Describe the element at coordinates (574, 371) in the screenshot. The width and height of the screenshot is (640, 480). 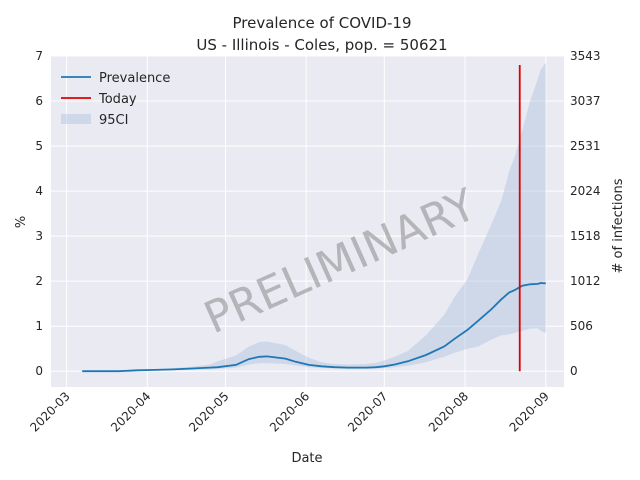
I see `y2-tick-label: 0` at that location.